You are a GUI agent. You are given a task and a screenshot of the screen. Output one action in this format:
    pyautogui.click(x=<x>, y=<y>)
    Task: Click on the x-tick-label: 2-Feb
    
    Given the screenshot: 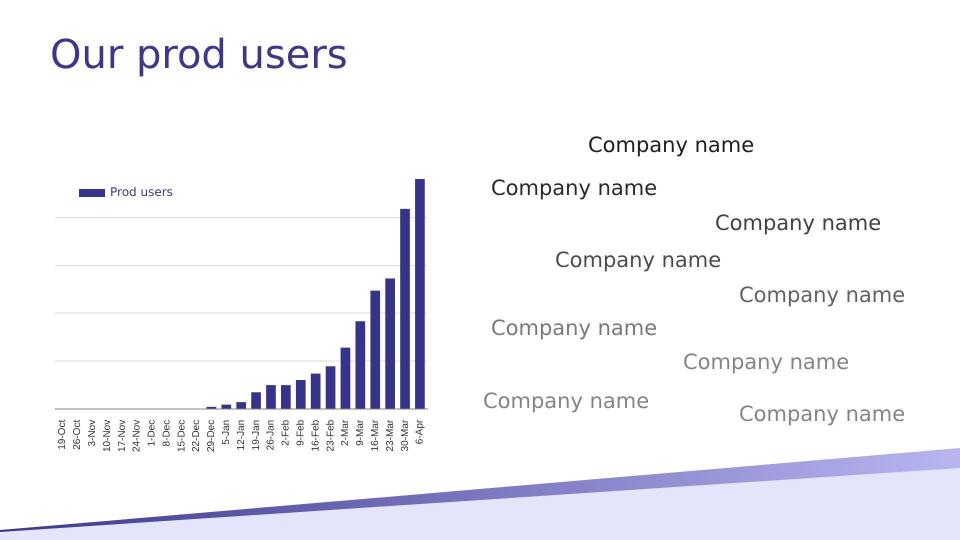 What is the action you would take?
    pyautogui.click(x=286, y=432)
    